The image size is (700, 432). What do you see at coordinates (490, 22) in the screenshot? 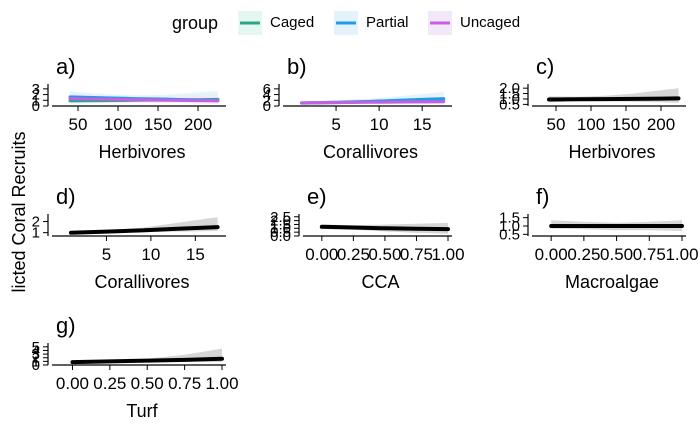
I see `legend-label-uncaged: Uncaged` at bounding box center [490, 22].